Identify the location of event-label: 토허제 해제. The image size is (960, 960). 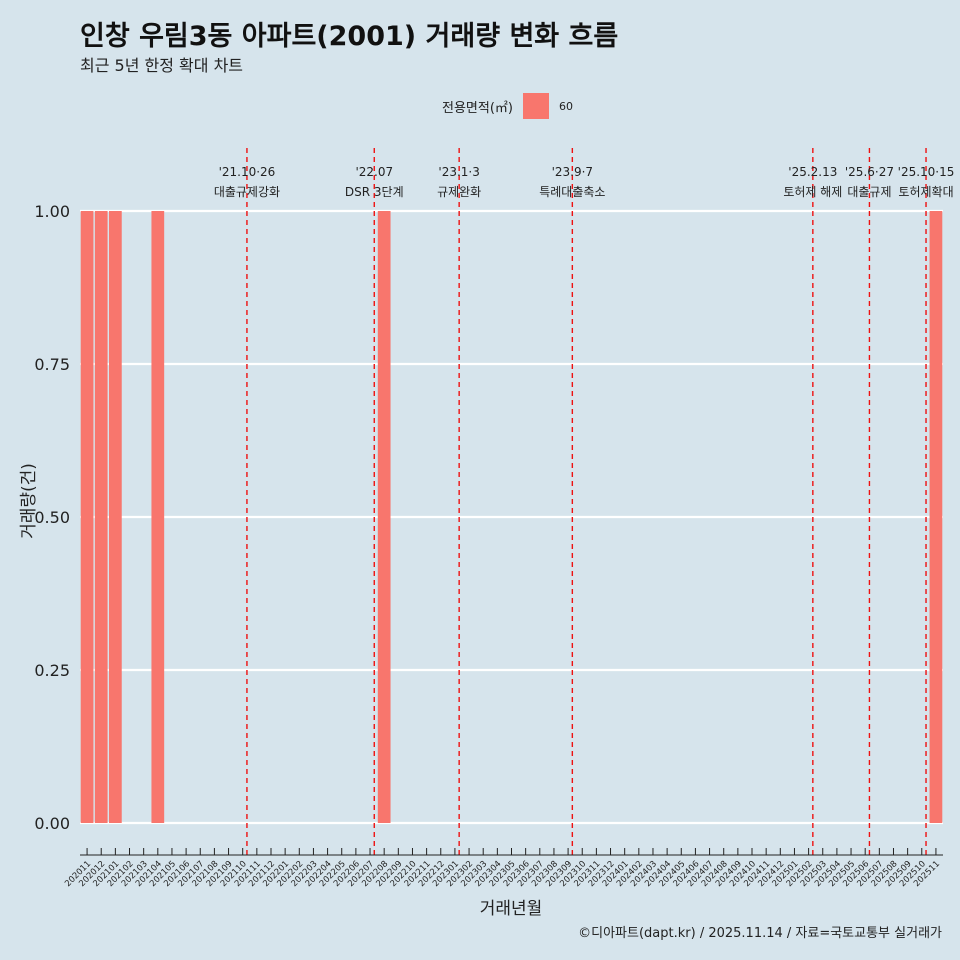
(812, 192).